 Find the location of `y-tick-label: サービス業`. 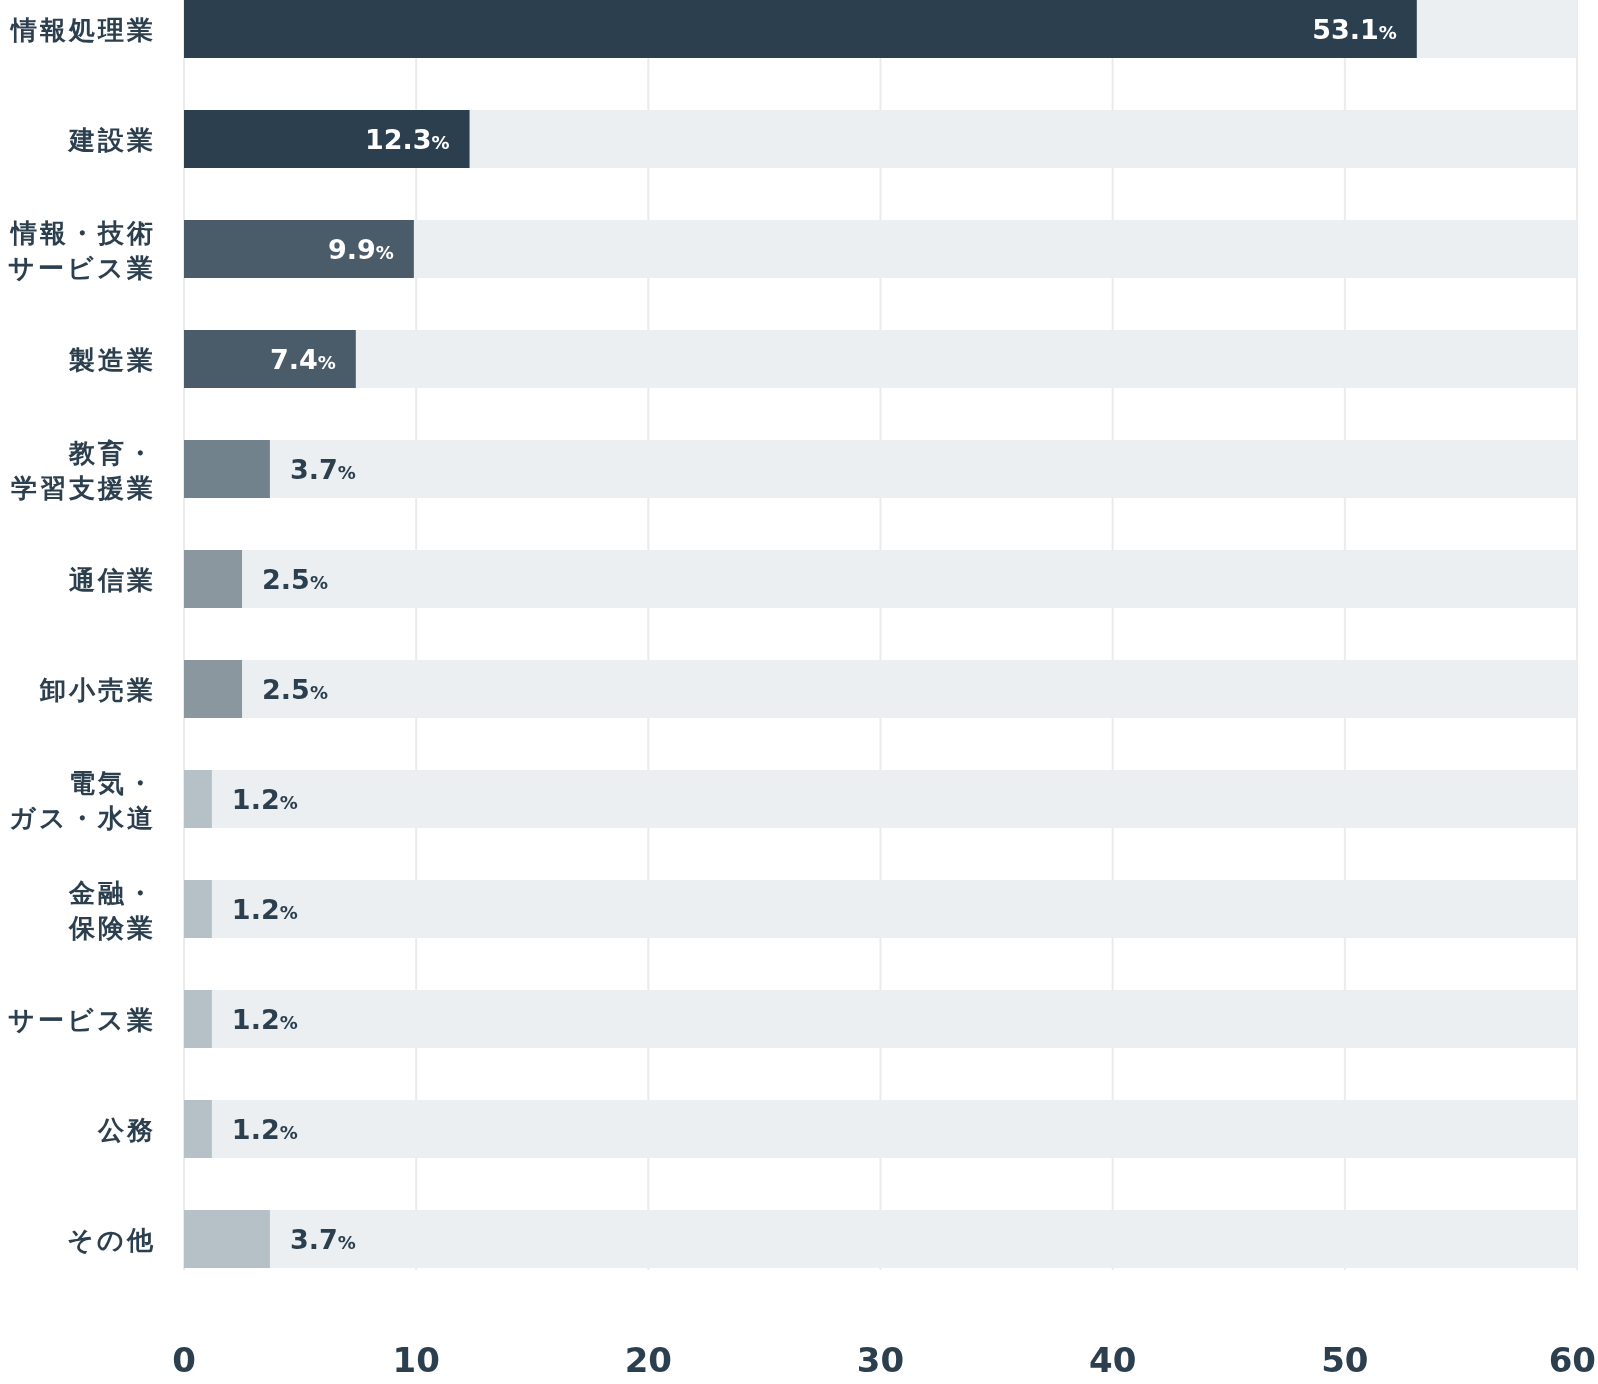

y-tick-label: サービス業 is located at coordinates (82, 1020).